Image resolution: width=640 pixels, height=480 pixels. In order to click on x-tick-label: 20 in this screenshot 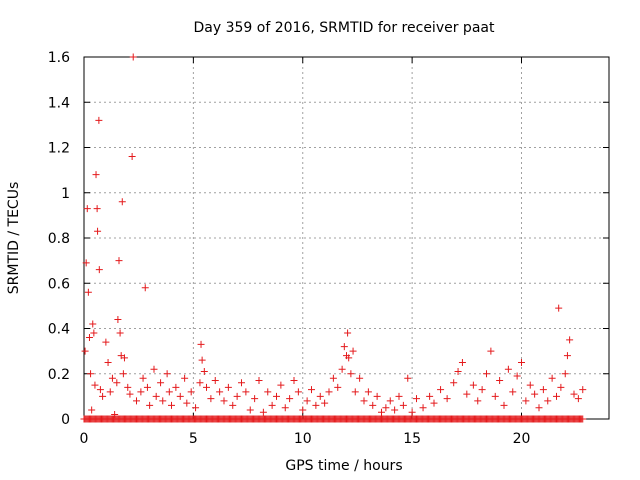, I will do `click(522, 439)`.